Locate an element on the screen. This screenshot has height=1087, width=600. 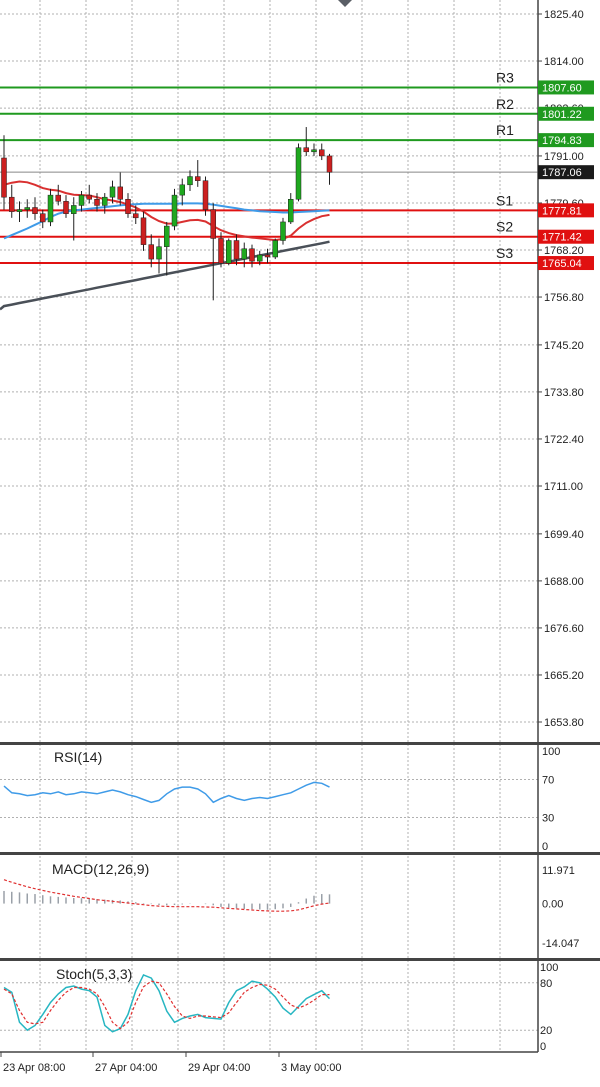
time-tick-label: 3 May 00:00 is located at coordinates (311, 1068).